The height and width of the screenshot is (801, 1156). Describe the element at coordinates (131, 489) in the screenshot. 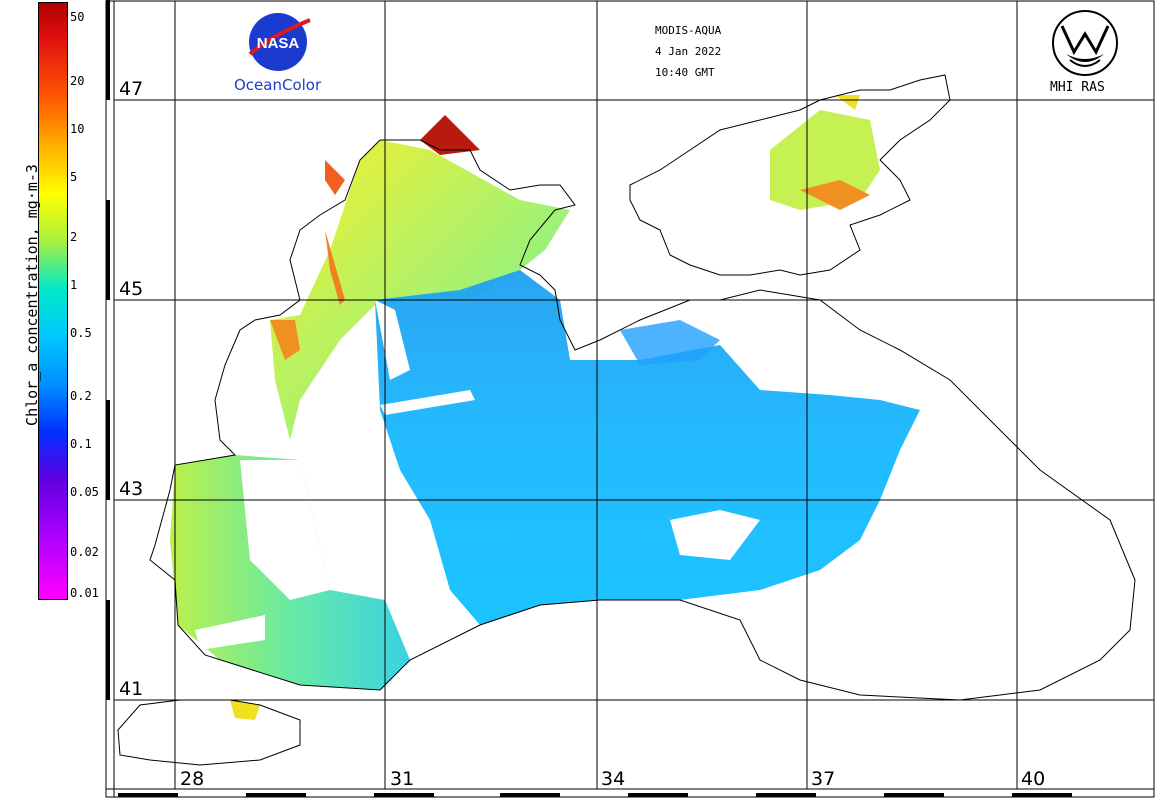

I see `latitude-label: 43` at that location.